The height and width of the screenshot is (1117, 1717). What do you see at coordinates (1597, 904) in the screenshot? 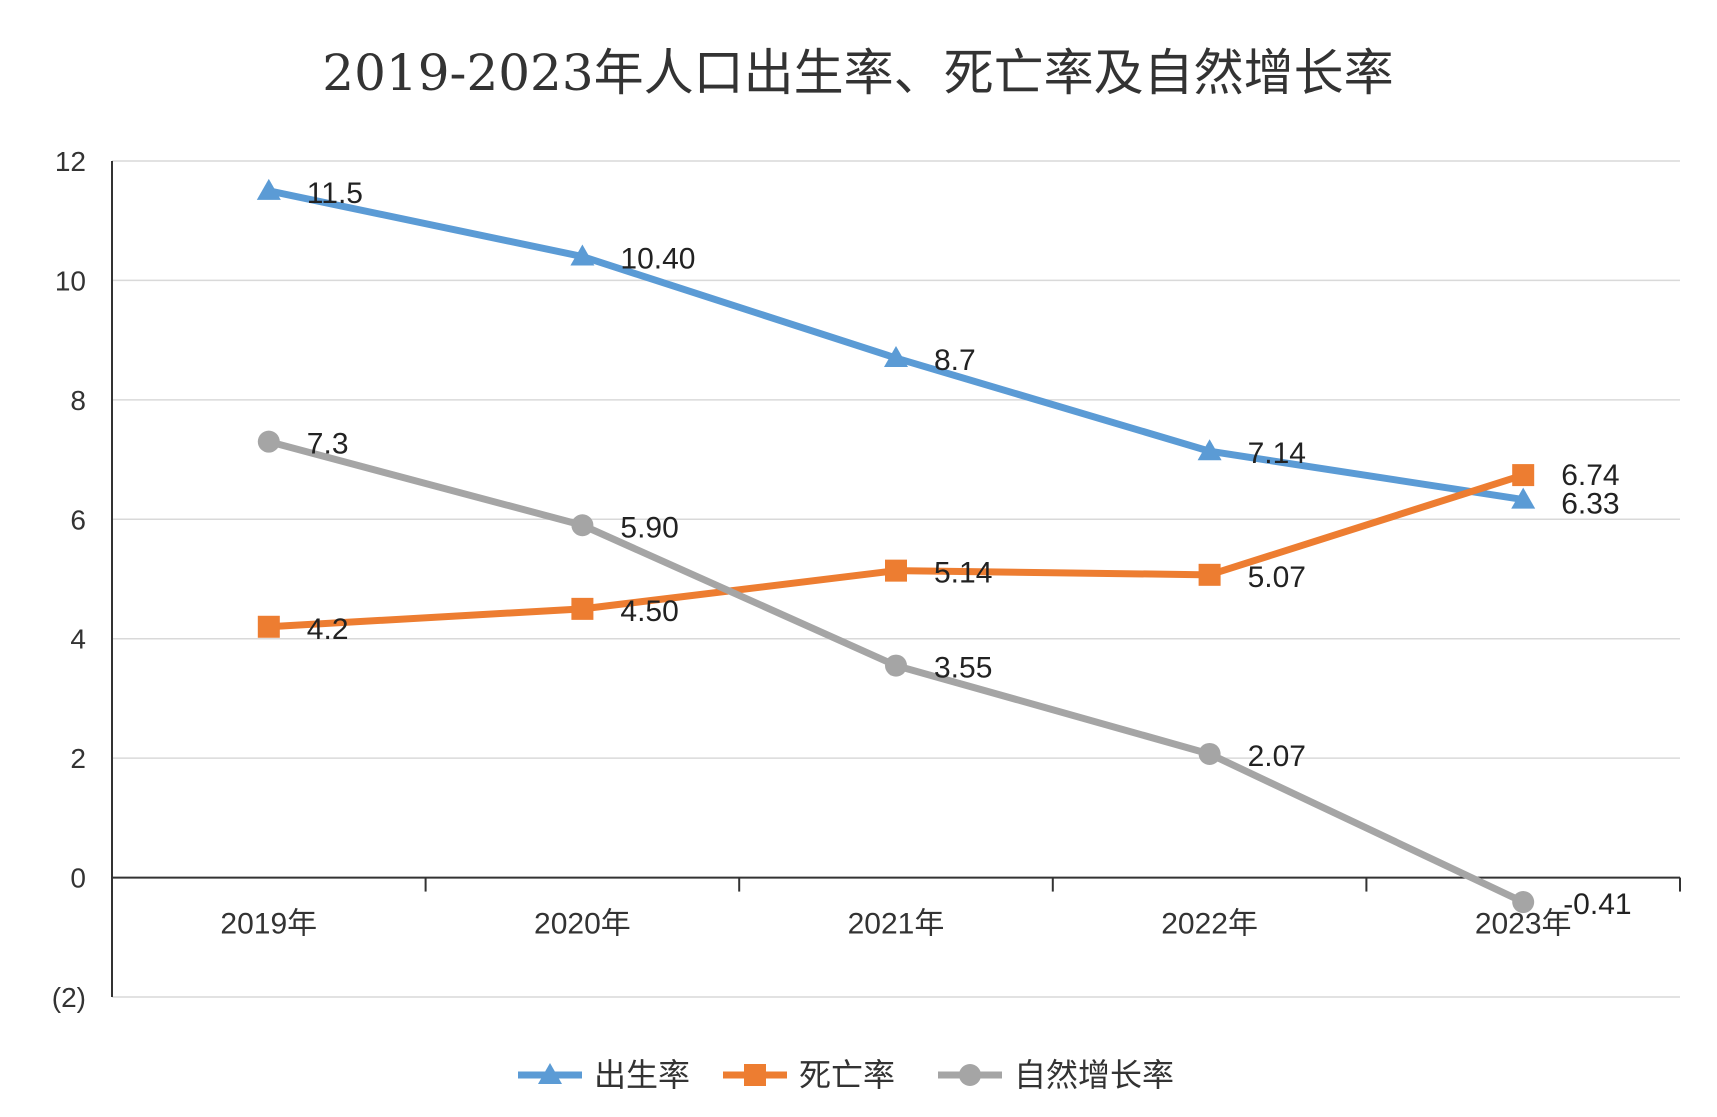
I see `data-label: -0.41` at bounding box center [1597, 904].